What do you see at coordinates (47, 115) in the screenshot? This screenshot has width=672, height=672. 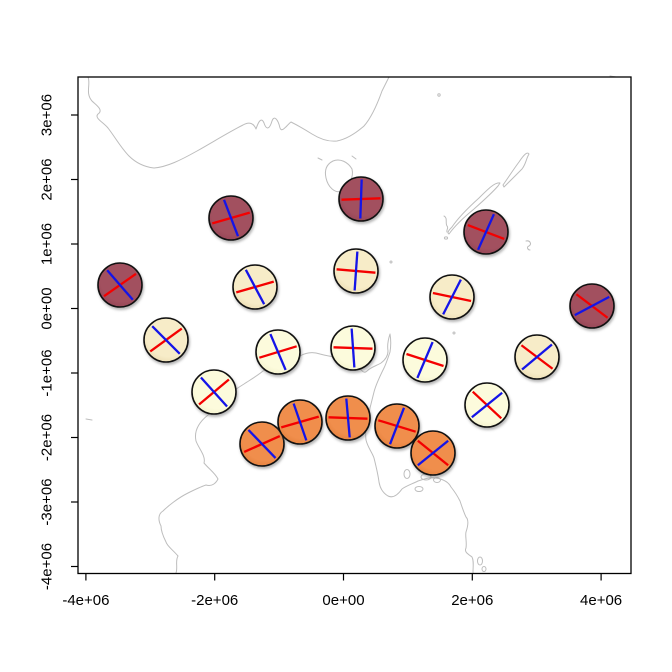 I see `y-axis-tick-label: 3e+06` at bounding box center [47, 115].